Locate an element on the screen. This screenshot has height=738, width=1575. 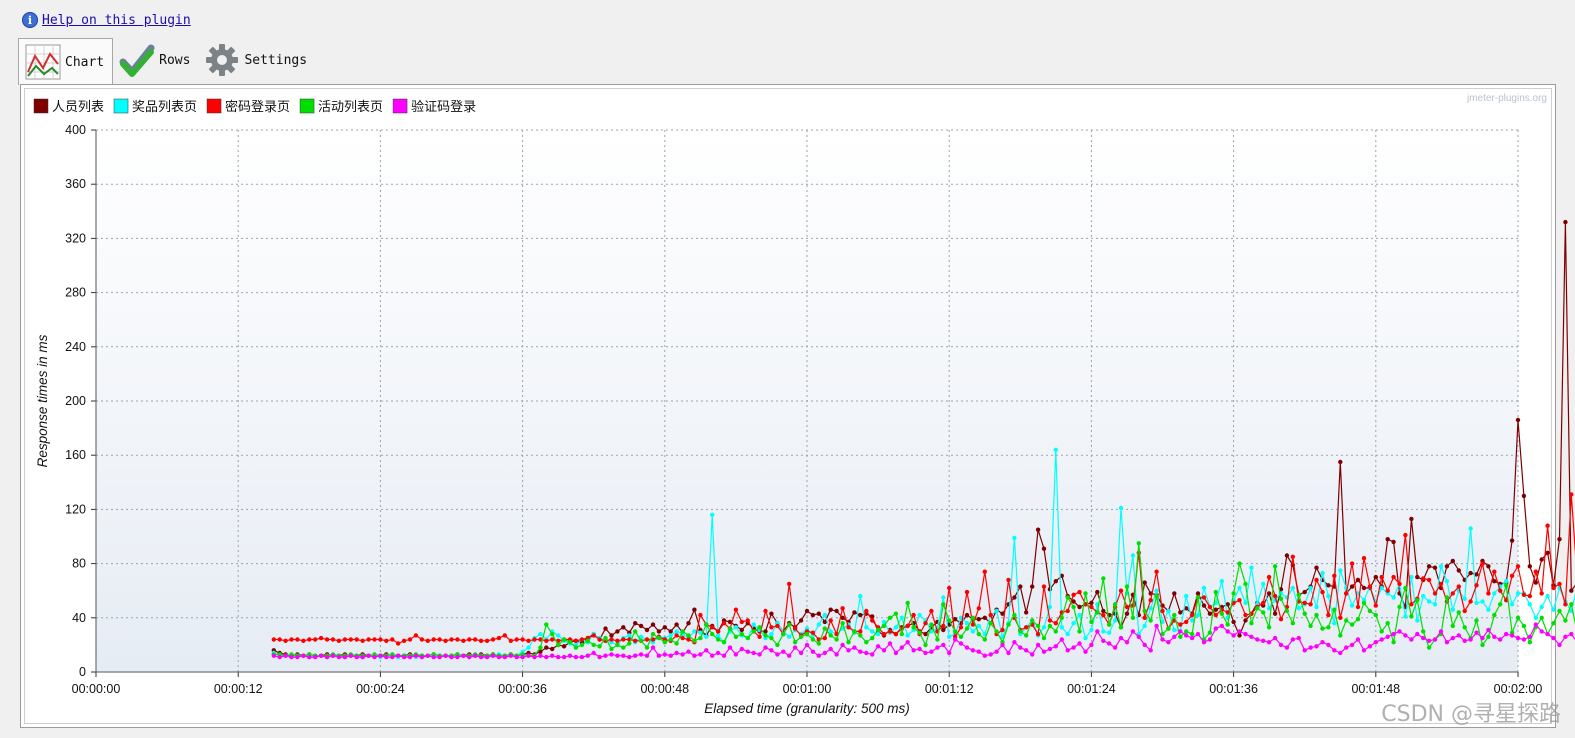
y-axis-label: Response times in ms is located at coordinates (42, 400).